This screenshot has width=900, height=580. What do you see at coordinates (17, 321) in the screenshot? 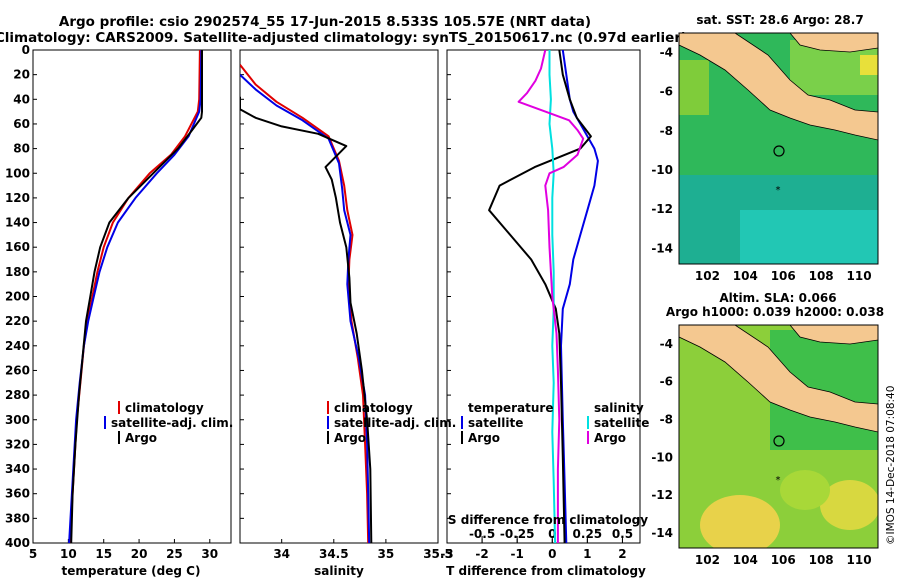
I see `y-tick-label: 220` at bounding box center [17, 321].